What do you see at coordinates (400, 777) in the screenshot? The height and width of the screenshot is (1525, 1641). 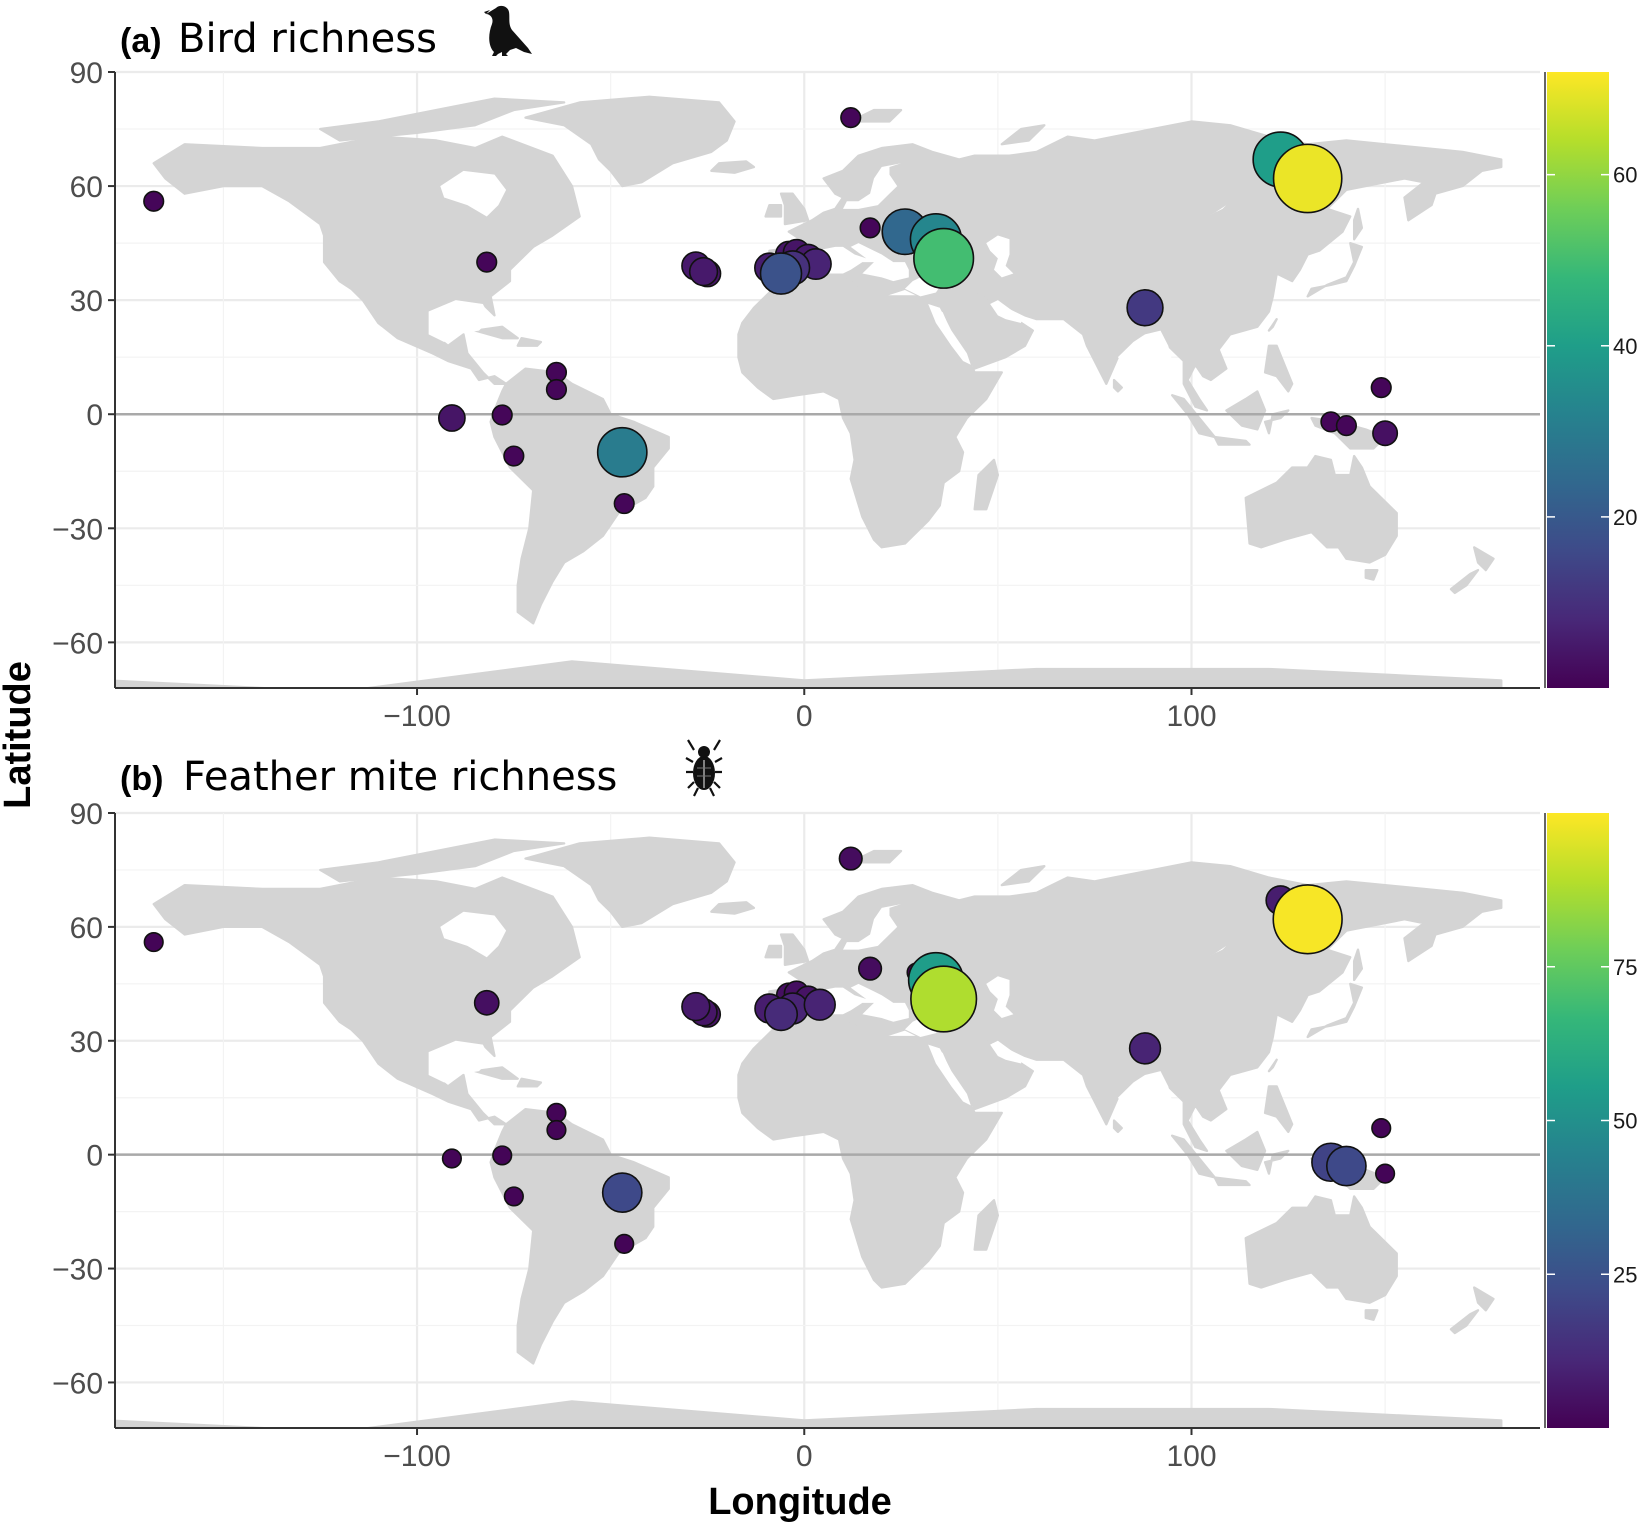 I see `panel-b-title: Feather mite richness` at bounding box center [400, 777].